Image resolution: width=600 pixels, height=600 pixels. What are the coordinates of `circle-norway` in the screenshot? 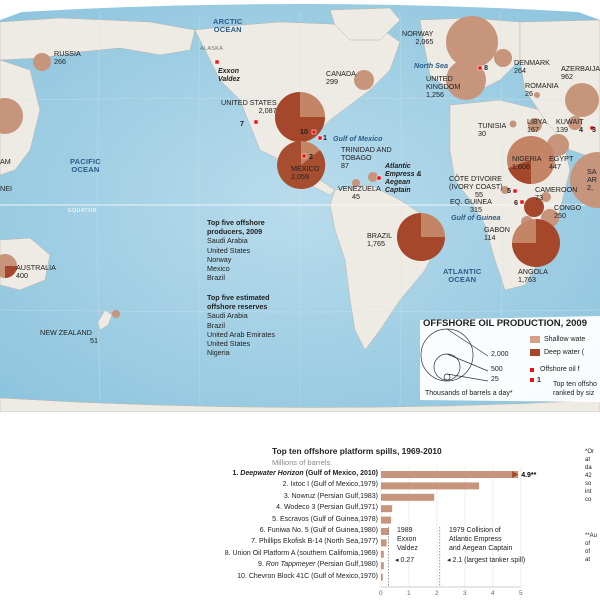 It's located at (472, 42).